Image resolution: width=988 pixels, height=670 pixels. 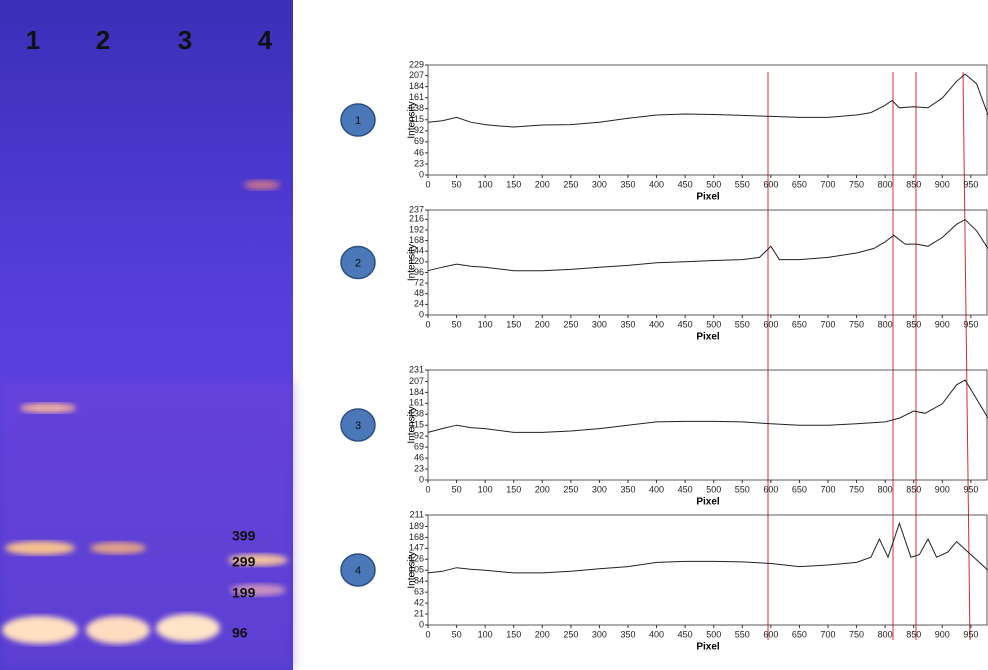 I want to click on x-tick-label: 250, so click(x=570, y=634).